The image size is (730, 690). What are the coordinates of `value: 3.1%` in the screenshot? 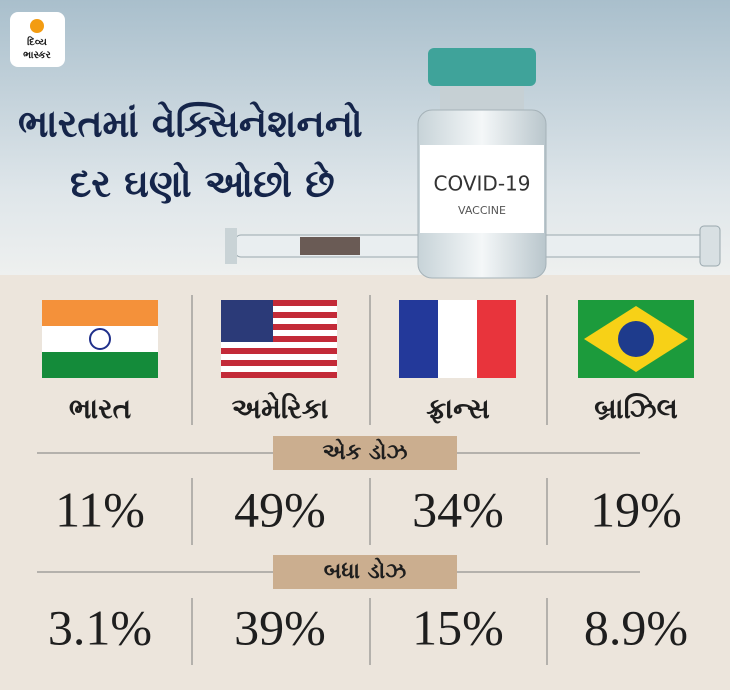 It's located at (100, 627).